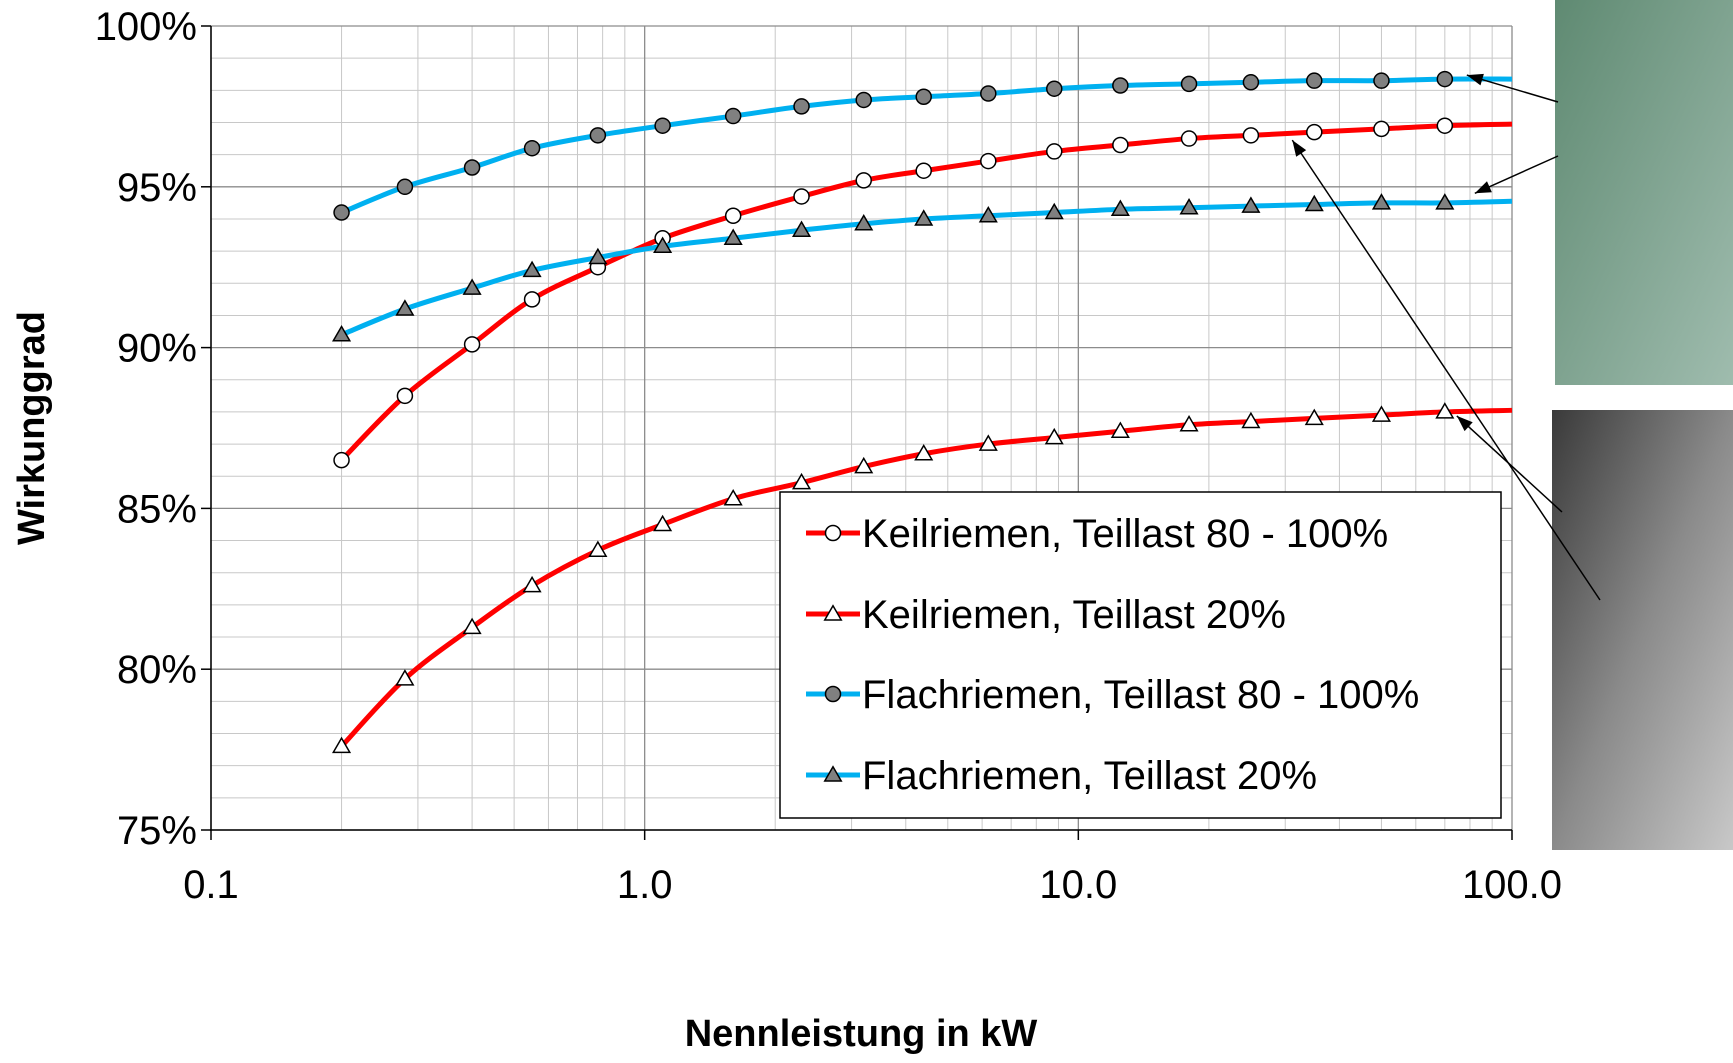  What do you see at coordinates (157, 349) in the screenshot?
I see `y-tick-label: 90%` at bounding box center [157, 349].